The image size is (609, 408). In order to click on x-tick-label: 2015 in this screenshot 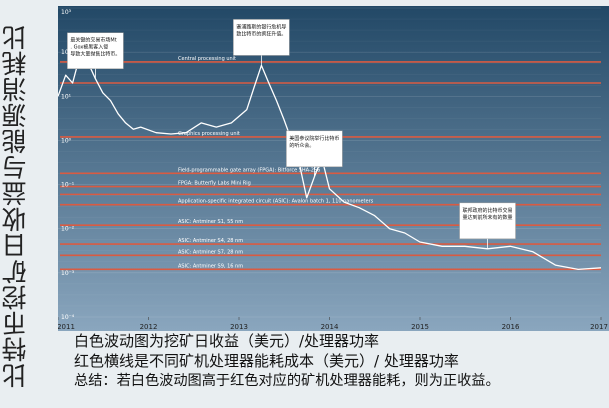, I will do `click(420, 327)`.